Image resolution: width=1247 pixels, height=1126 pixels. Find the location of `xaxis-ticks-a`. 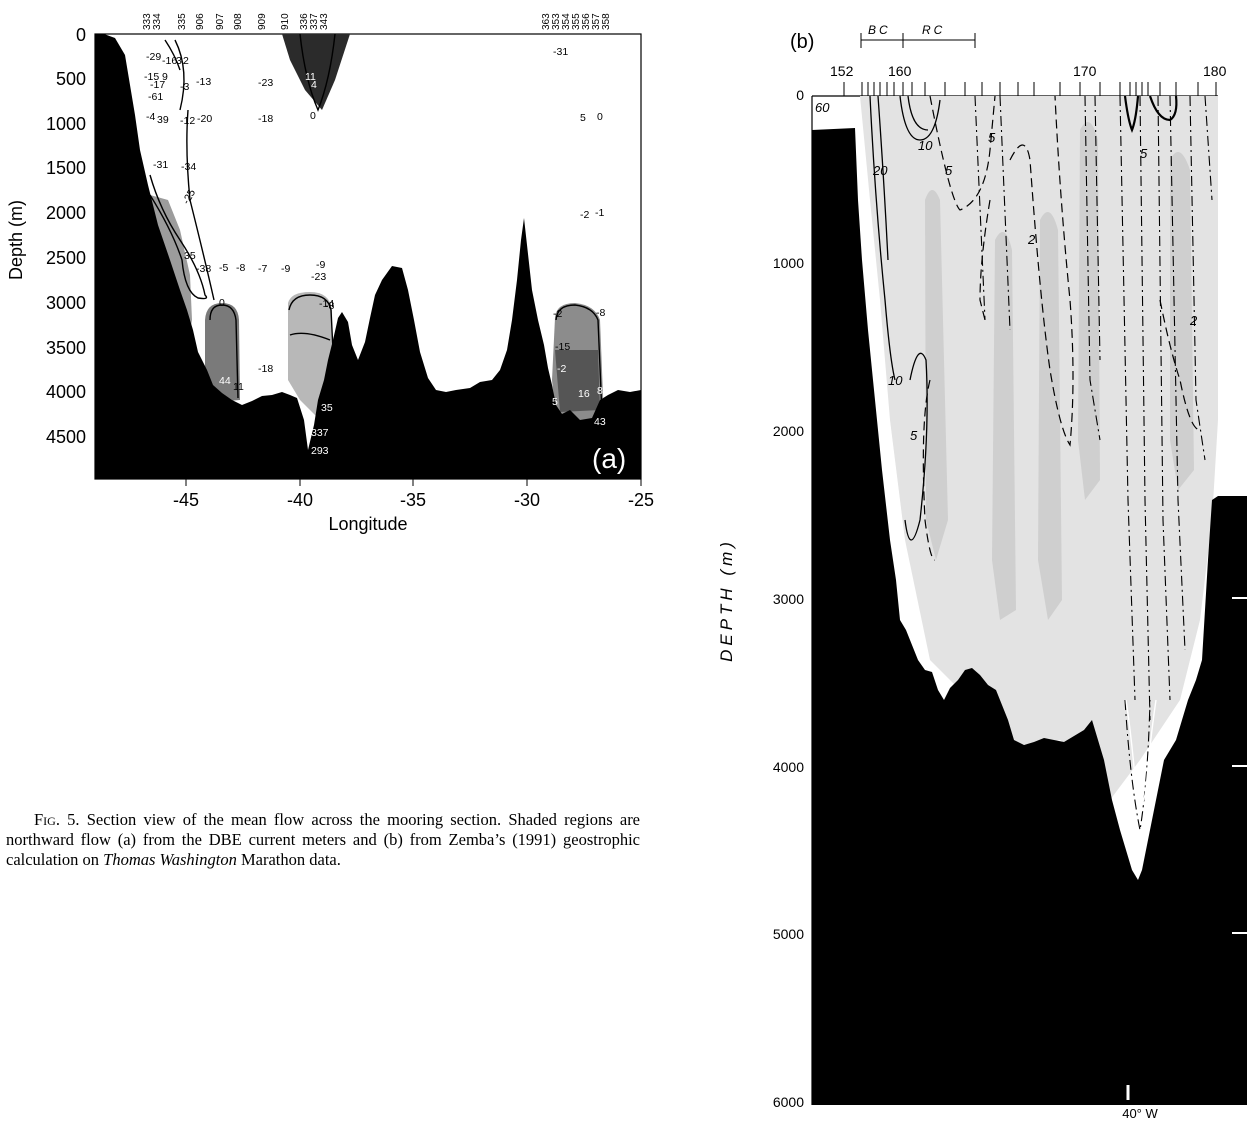

xaxis-ticks-a is located at coordinates (413, 482).